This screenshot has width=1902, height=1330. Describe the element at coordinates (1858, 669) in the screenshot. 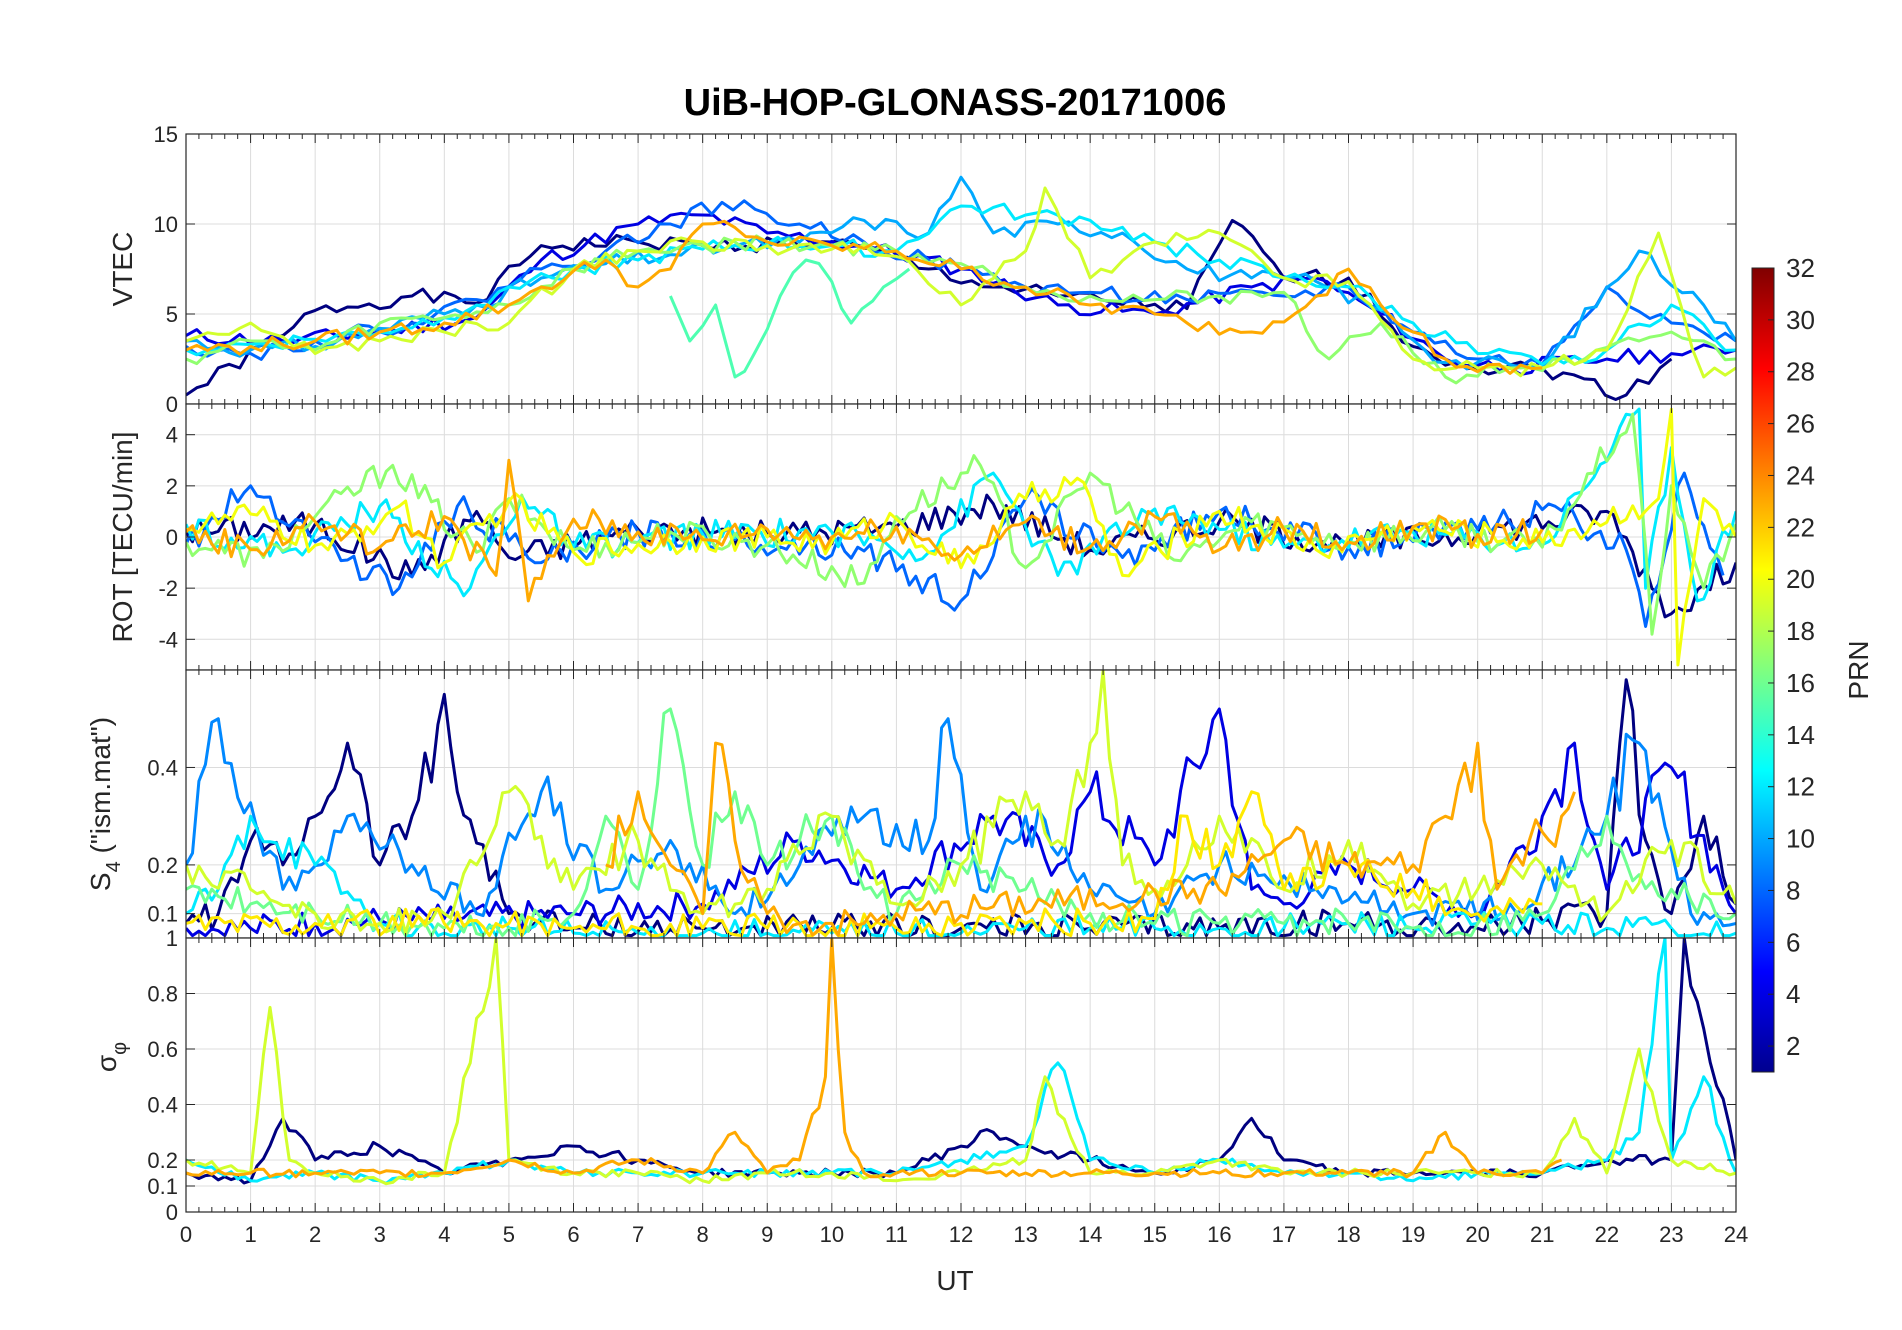

I see `colorbar-label: PRN` at that location.